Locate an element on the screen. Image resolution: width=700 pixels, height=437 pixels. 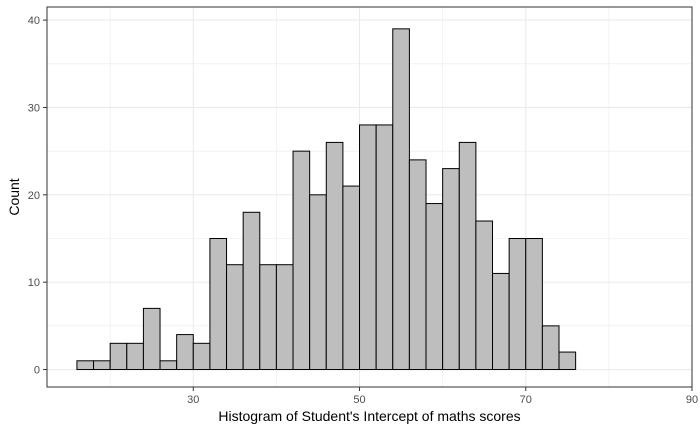
y-tick-label: 10 is located at coordinates (34, 283).